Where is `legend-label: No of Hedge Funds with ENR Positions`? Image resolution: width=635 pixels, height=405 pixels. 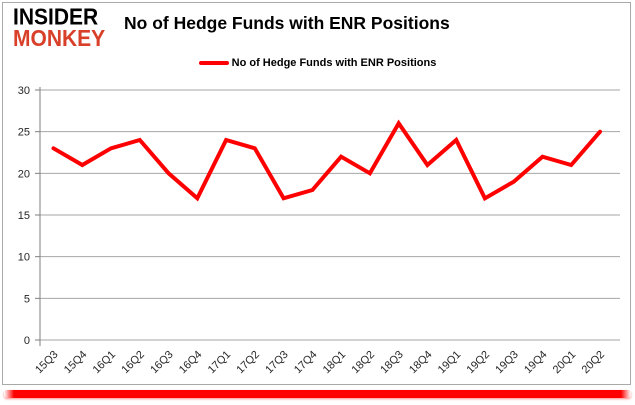
legend-label: No of Hedge Funds with ENR Positions is located at coordinates (334, 63).